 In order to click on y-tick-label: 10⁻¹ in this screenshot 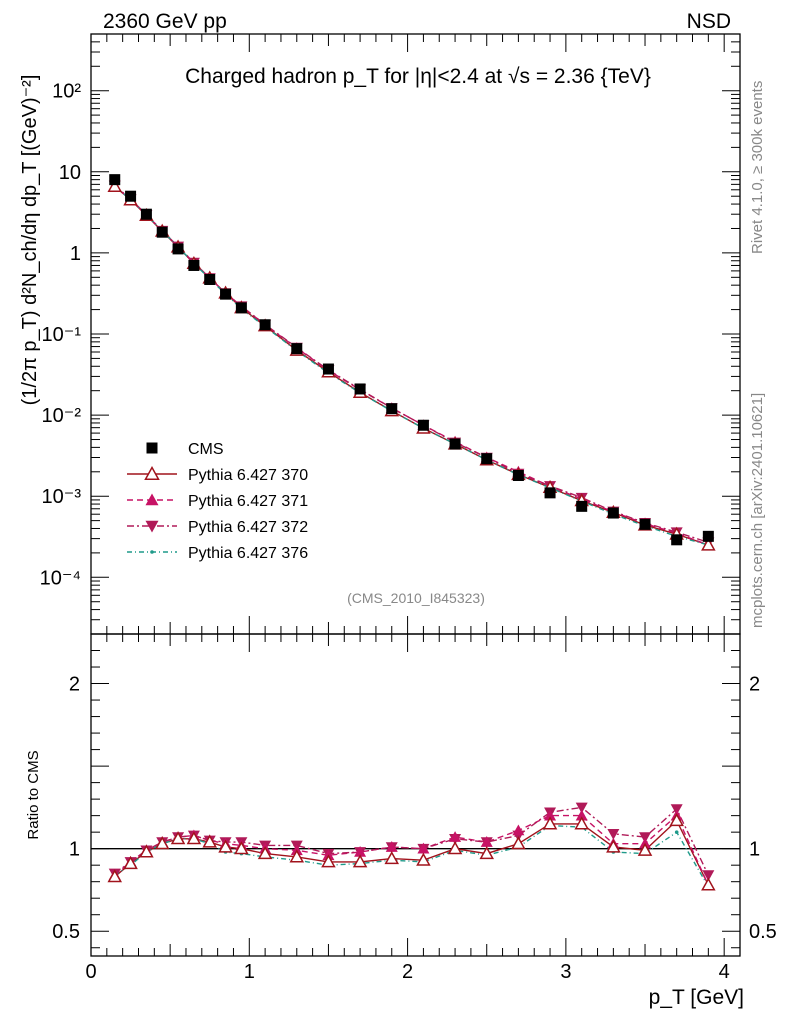, I will do `click(62, 335)`.